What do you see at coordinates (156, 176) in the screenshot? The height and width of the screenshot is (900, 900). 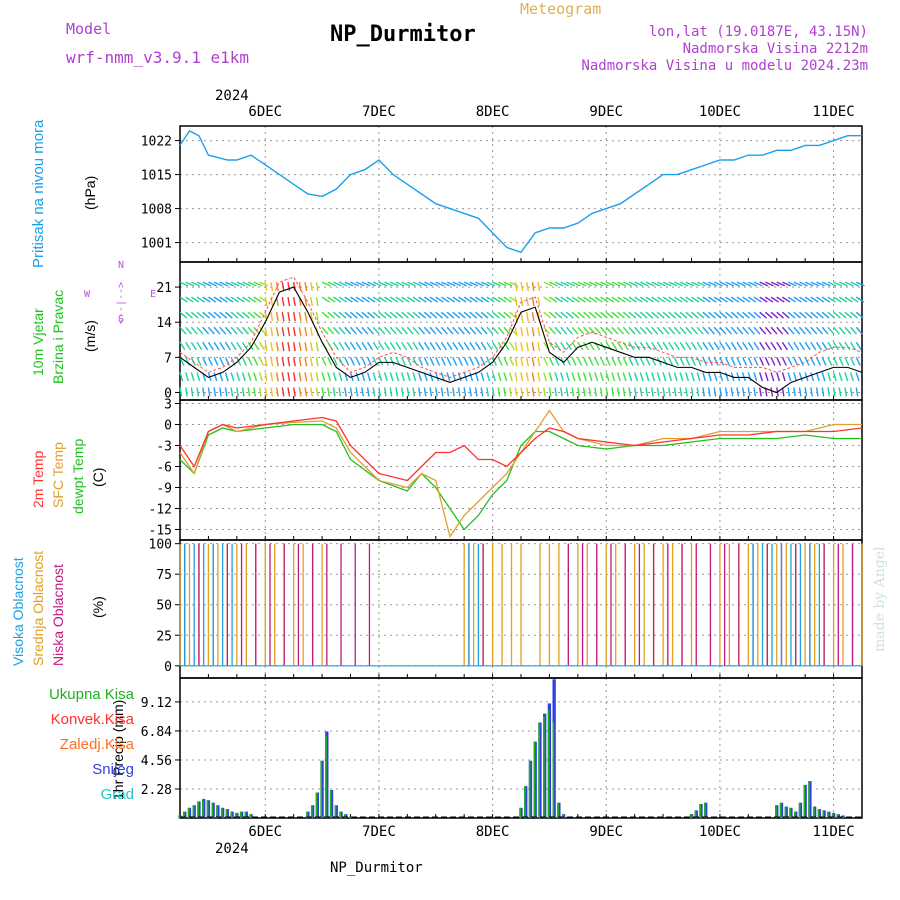 I see `ytick-label-pressure-2: 1015` at bounding box center [156, 176].